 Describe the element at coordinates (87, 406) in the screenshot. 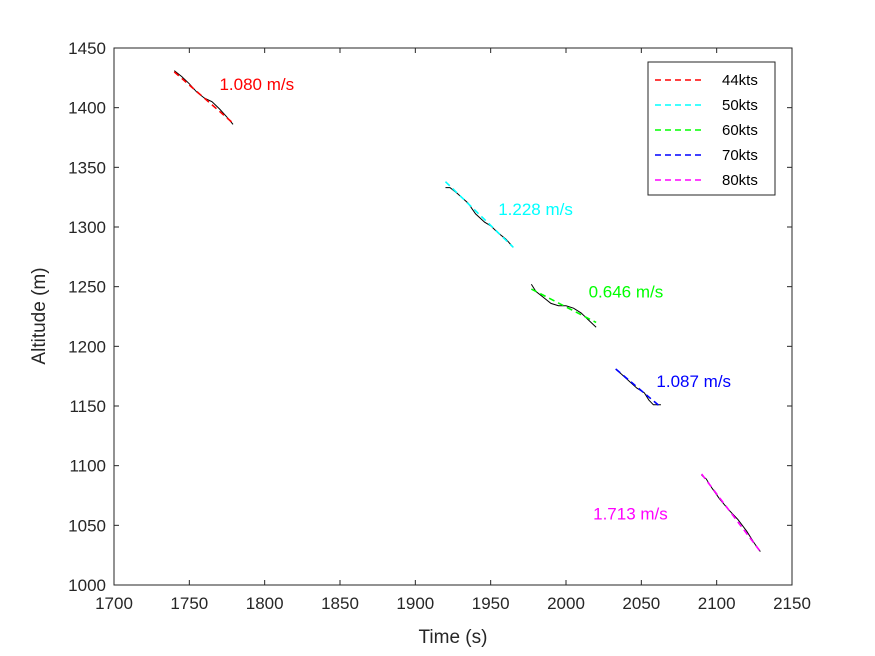

I see `y-tick-label: 1150` at that location.